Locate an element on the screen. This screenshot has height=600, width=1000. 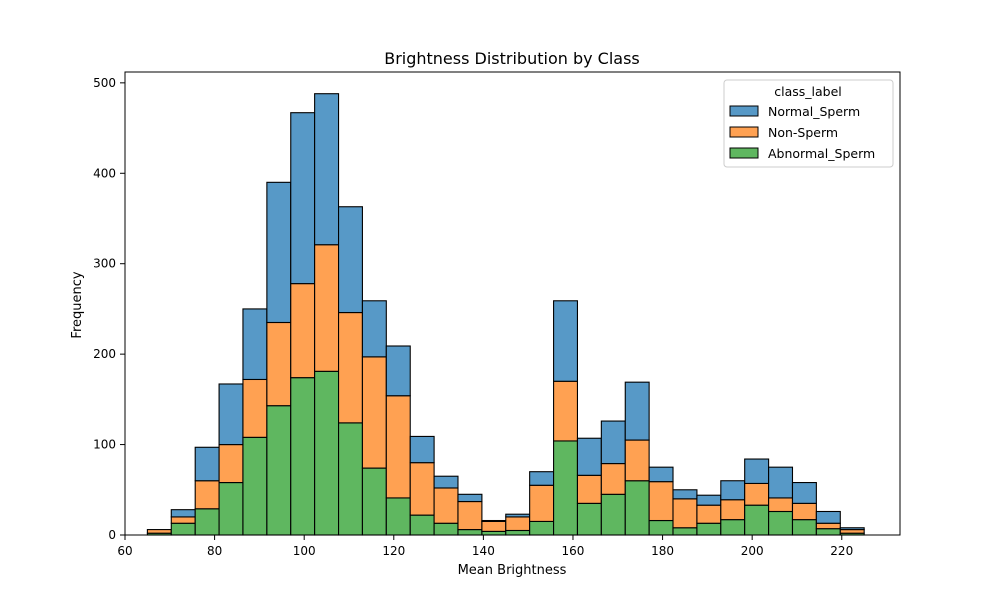
chart-title: Brightness Distribution by Class is located at coordinates (512, 58).